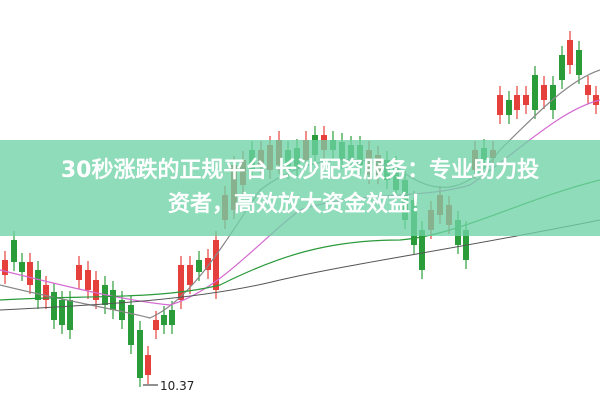 Image resolution: width=600 pixels, height=401 pixels. I want to click on banner-line: 30秒涨跌的正规平台 长沙配资服务：专业助力投, so click(300, 170).